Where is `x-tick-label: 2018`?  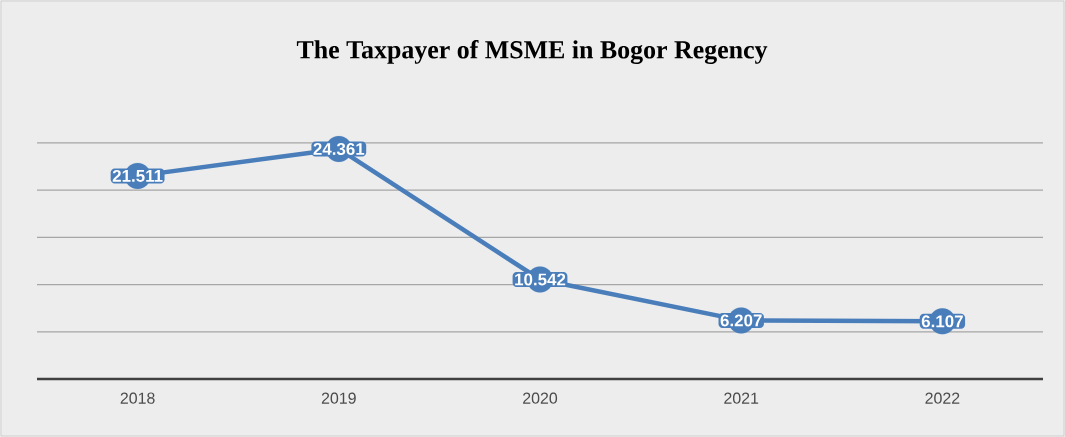
x-tick-label: 2018 is located at coordinates (137, 398).